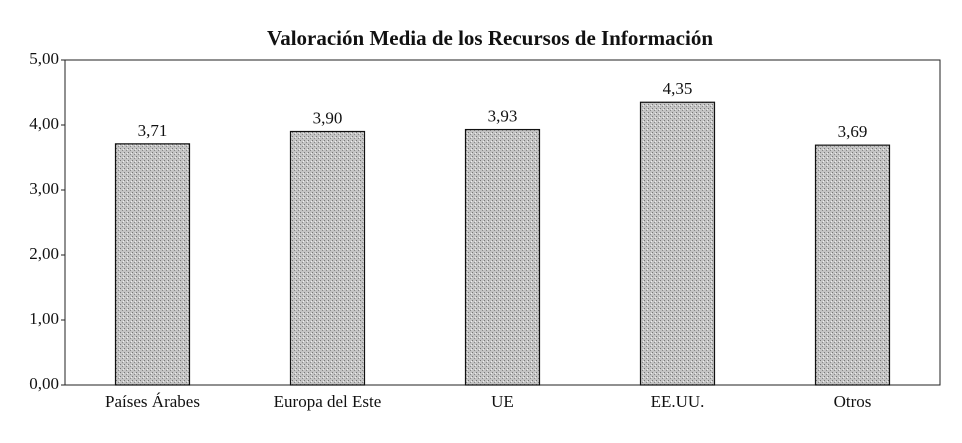 The height and width of the screenshot is (443, 962). I want to click on y-tick-label: 1,00, so click(44, 318).